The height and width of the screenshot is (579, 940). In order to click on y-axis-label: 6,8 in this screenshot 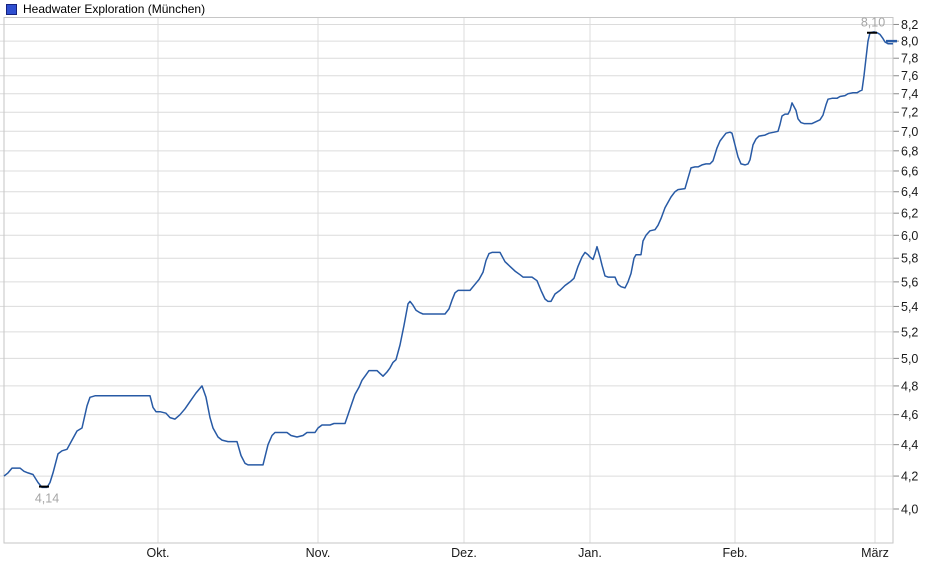, I will do `click(909, 151)`.